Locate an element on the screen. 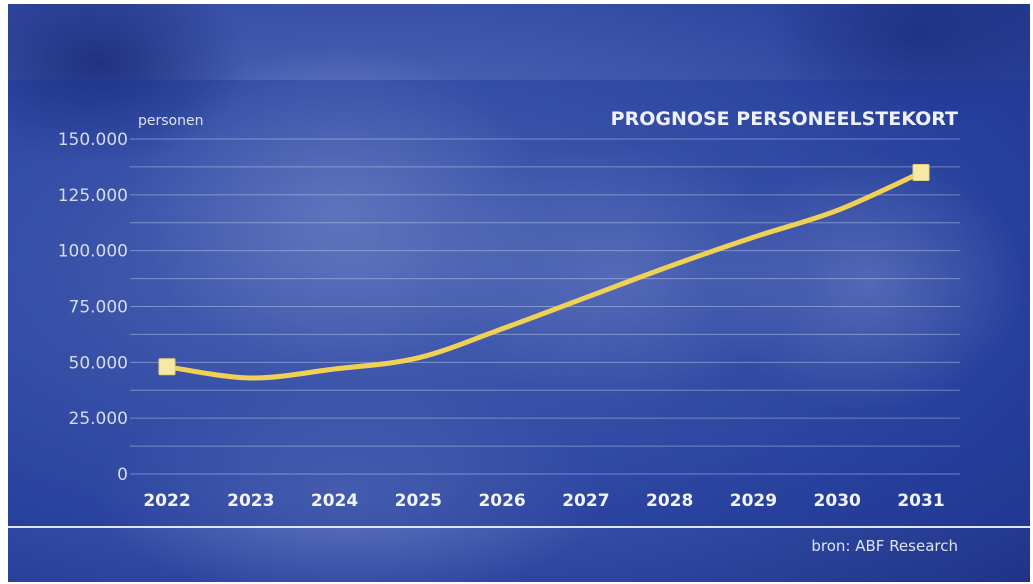 The width and height of the screenshot is (1033, 584). x-tick-label: 2030 is located at coordinates (837, 501).